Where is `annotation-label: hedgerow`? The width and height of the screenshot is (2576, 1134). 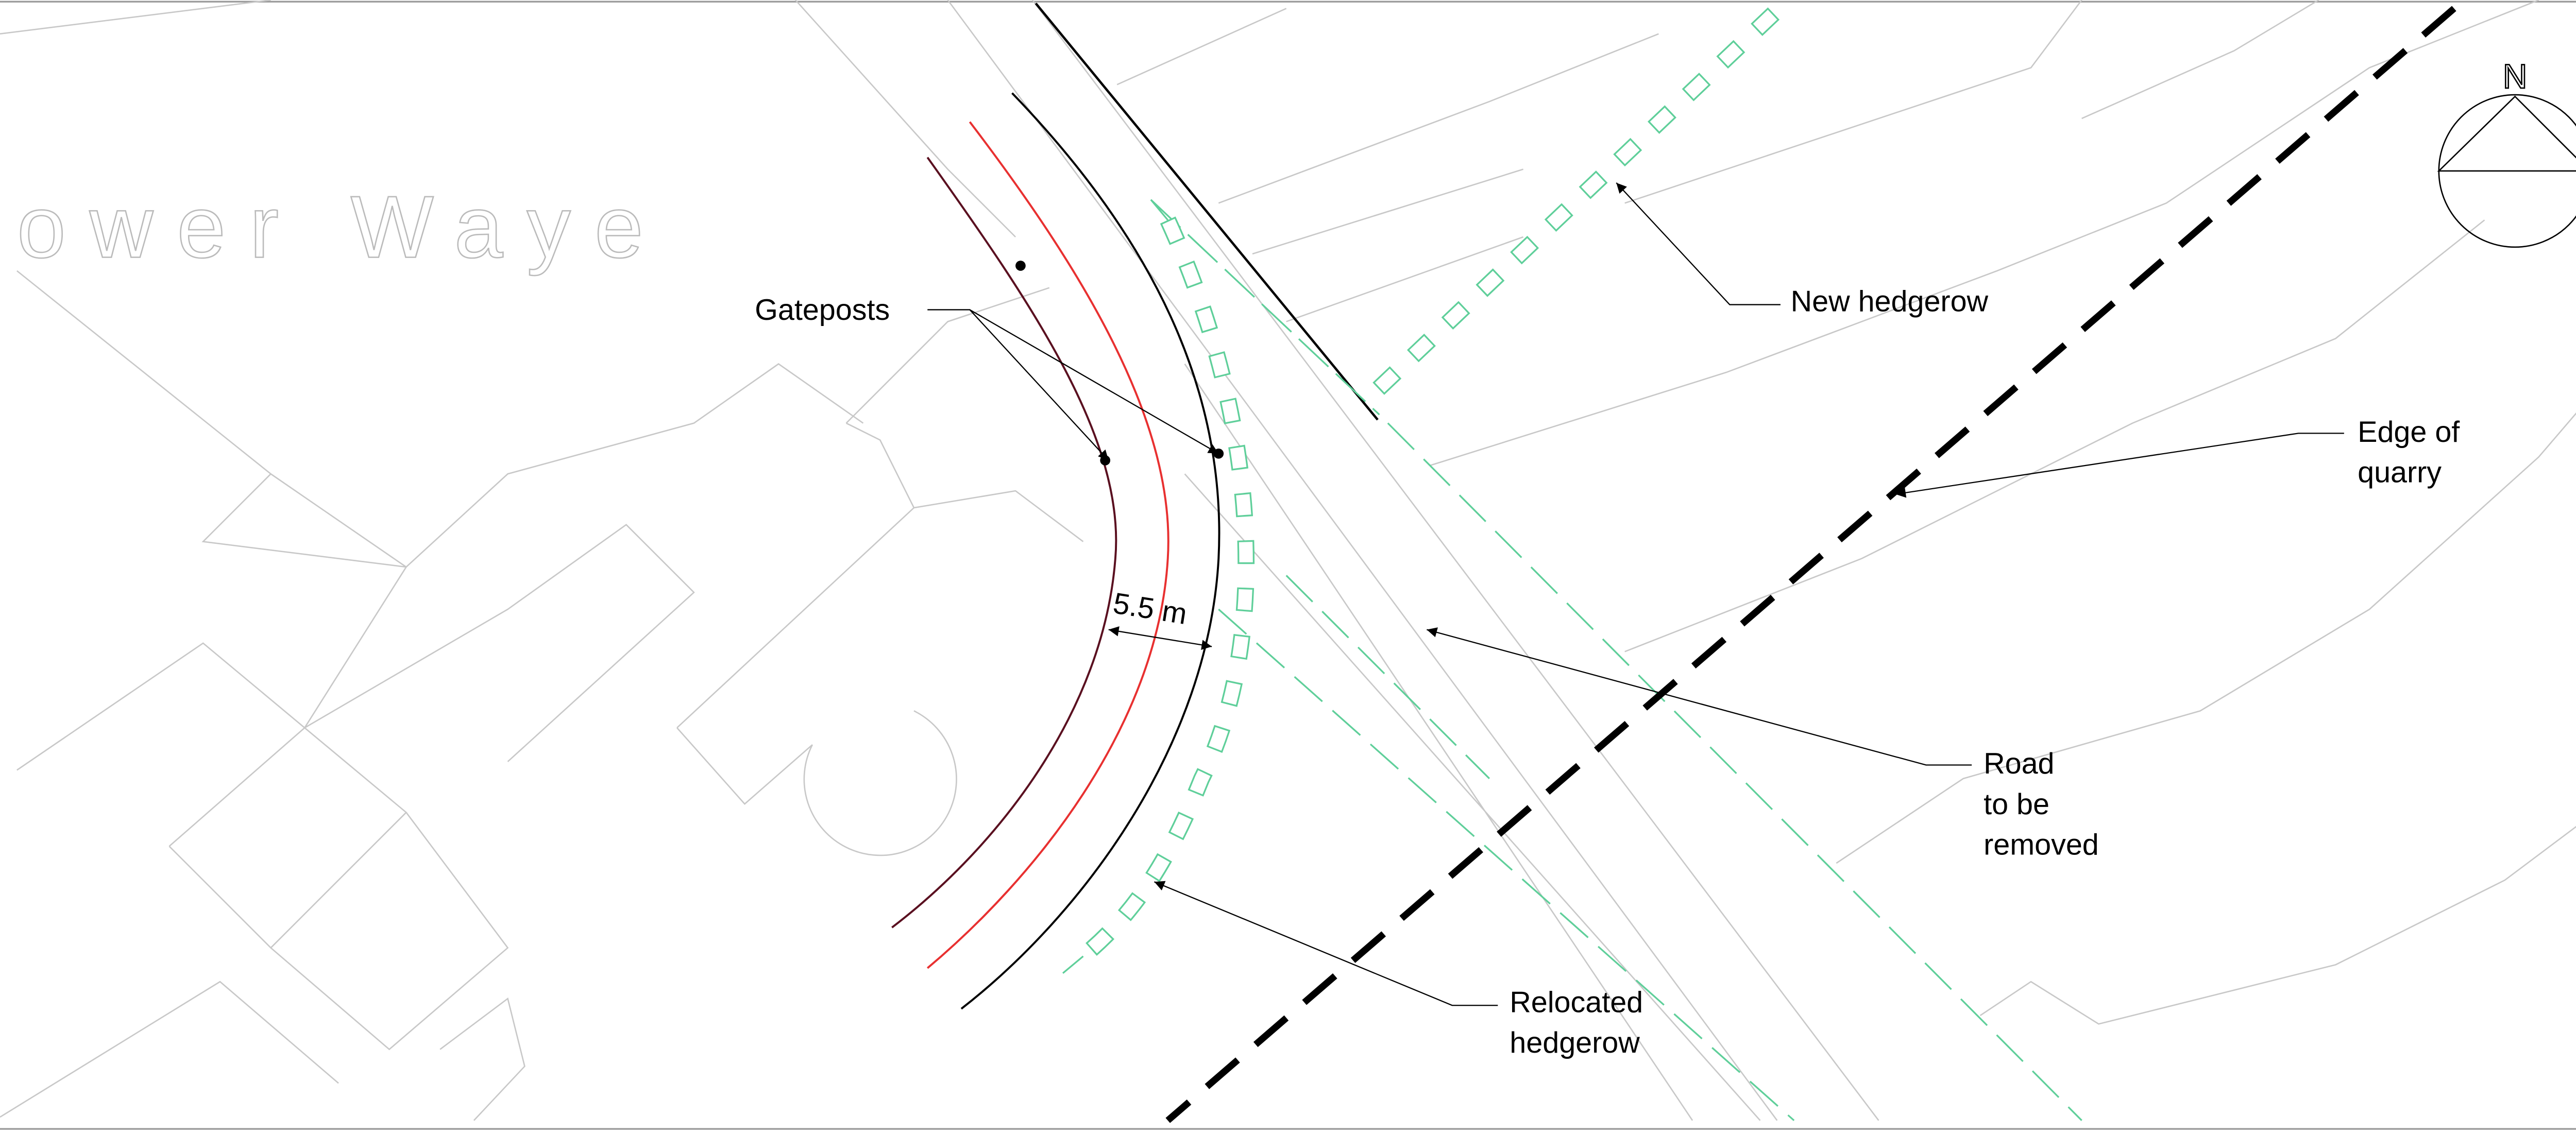
annotation-label: hedgerow is located at coordinates (1575, 1043).